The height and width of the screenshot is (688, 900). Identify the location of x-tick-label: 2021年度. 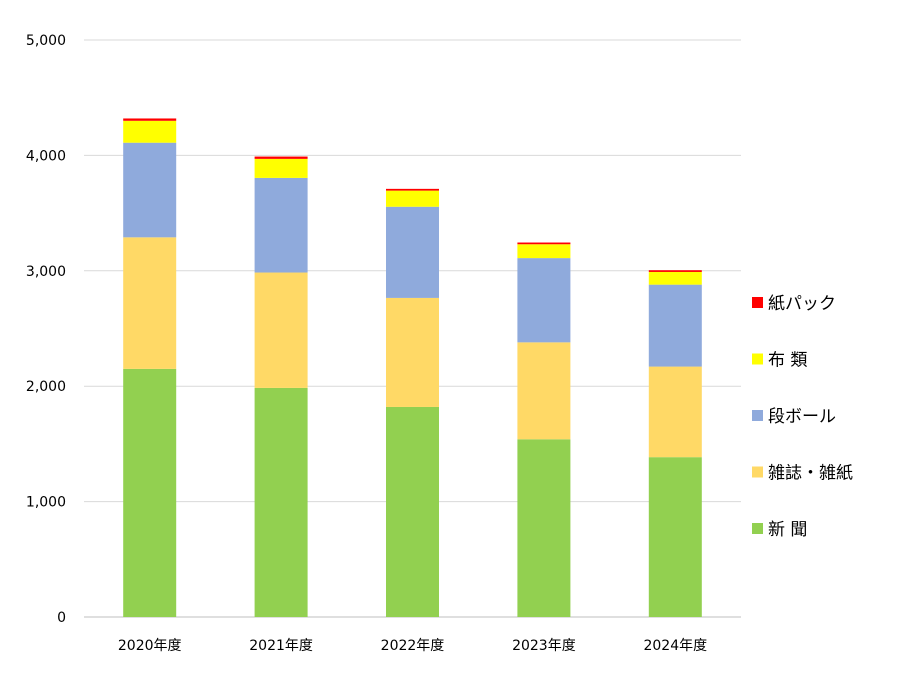
(281, 646).